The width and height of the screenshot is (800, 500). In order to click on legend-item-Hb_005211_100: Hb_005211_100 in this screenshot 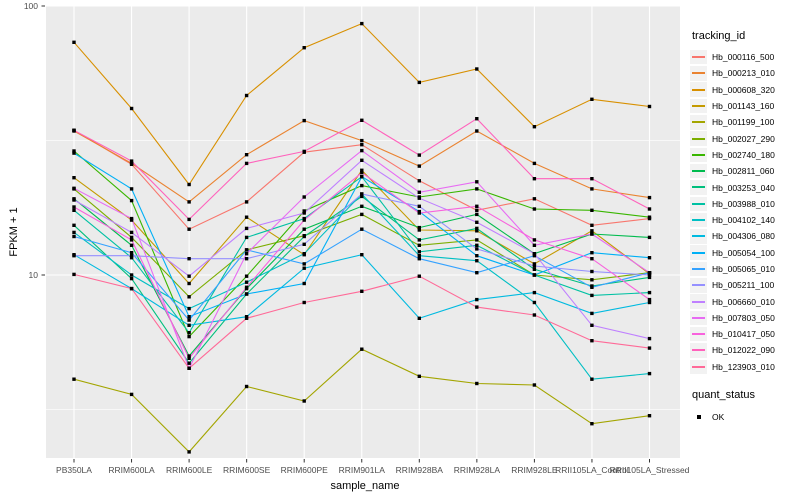, I will do `click(744, 285)`.